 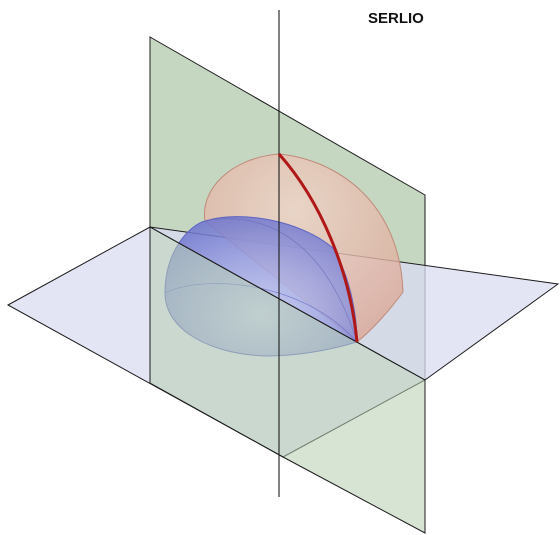 I want to click on diagram-title: SERLIO, so click(x=396, y=18).